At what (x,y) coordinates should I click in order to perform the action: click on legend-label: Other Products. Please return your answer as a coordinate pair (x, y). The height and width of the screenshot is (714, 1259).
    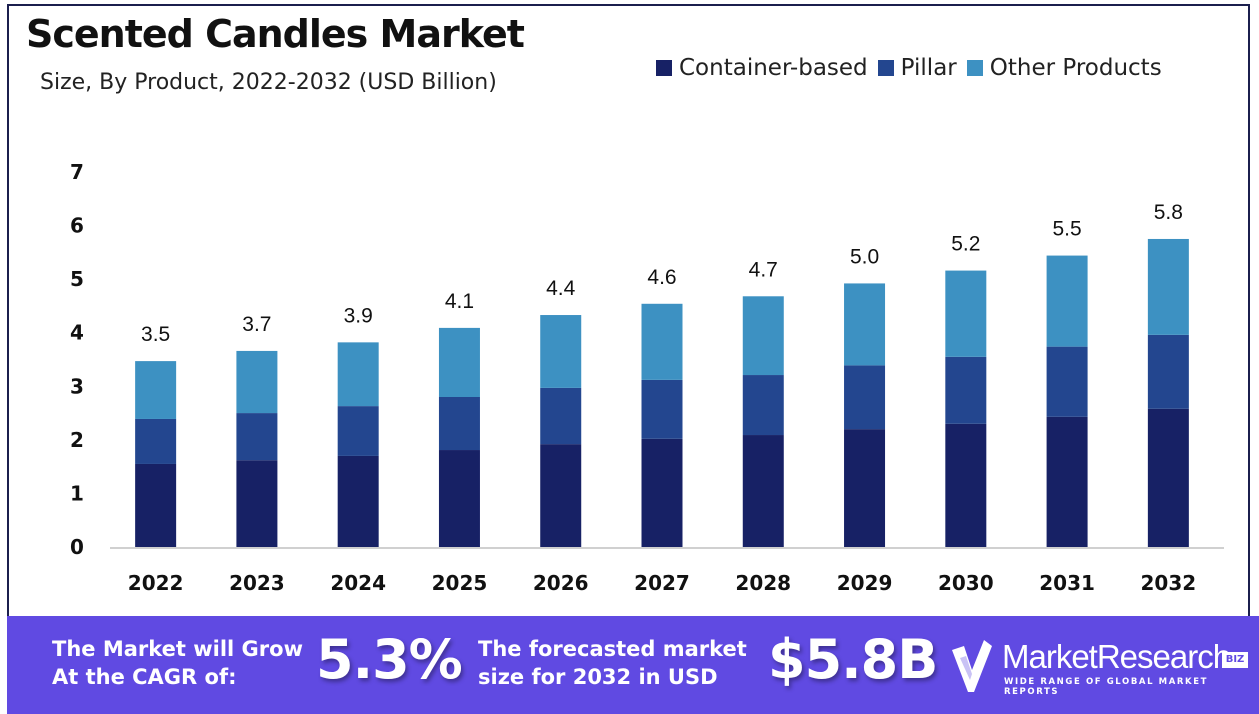
    Looking at the image, I should click on (1075, 68).